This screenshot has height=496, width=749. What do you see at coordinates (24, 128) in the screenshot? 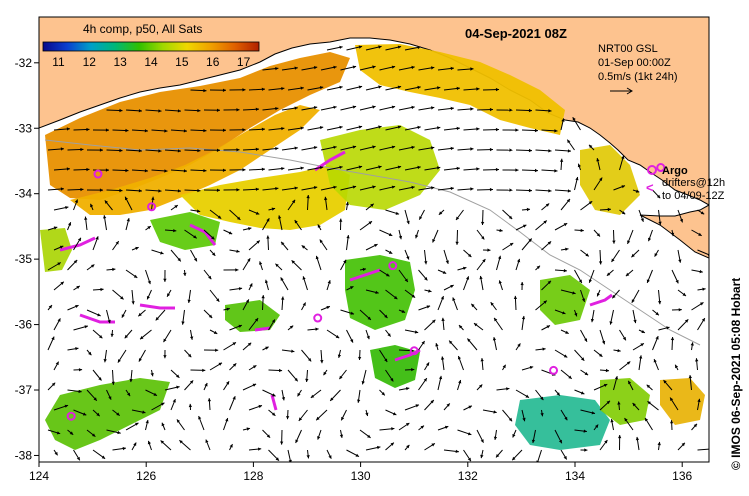
I see `latitude-tick-label: -33` at bounding box center [24, 128].